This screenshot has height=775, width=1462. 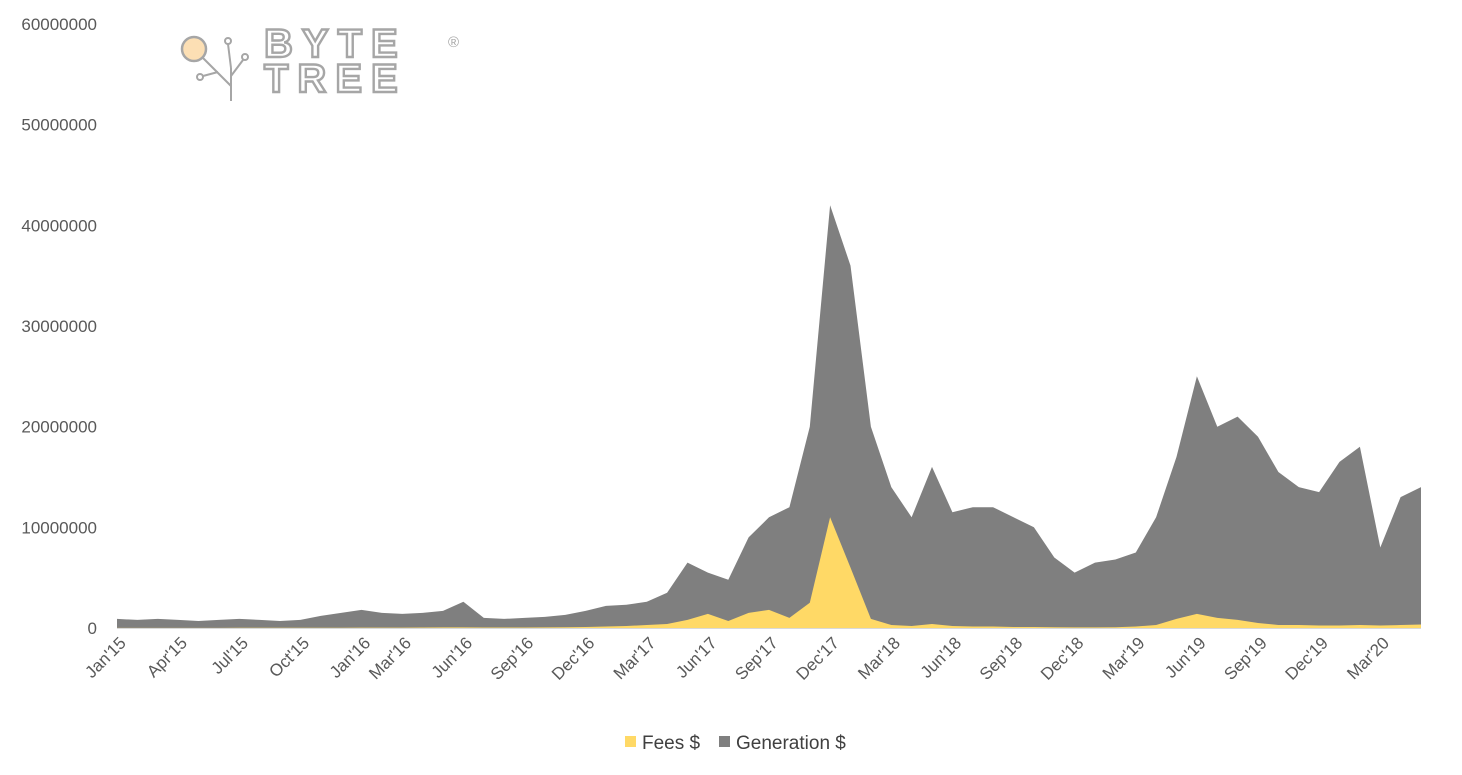 I want to click on x-tick-label: Sep'18, so click(x=1001, y=658).